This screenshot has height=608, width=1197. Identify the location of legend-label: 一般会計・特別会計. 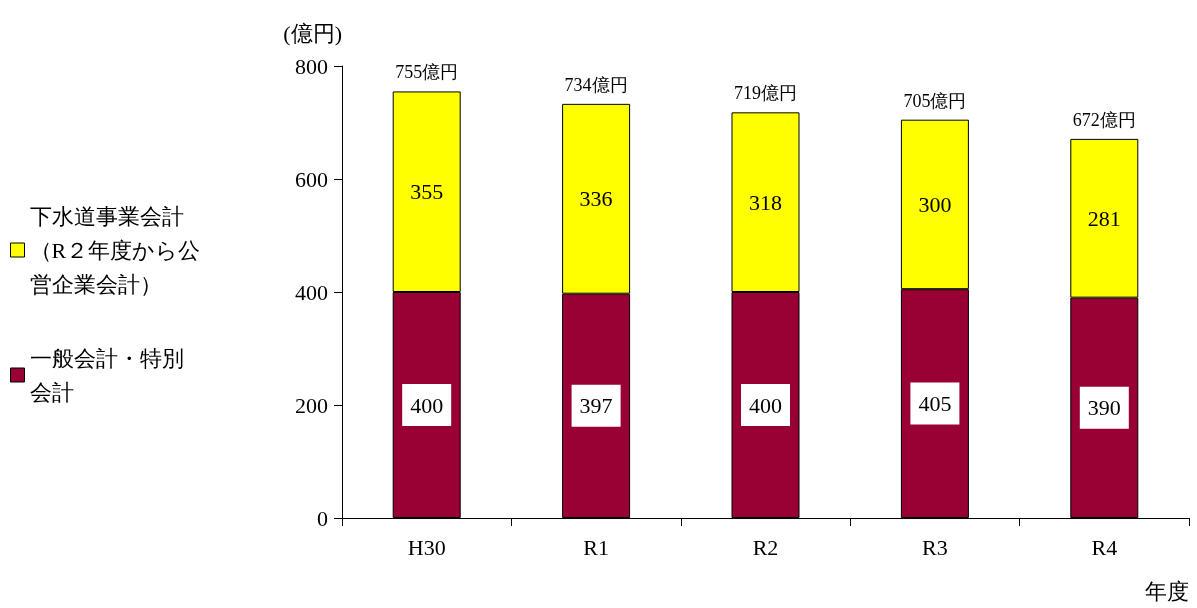
(106, 375).